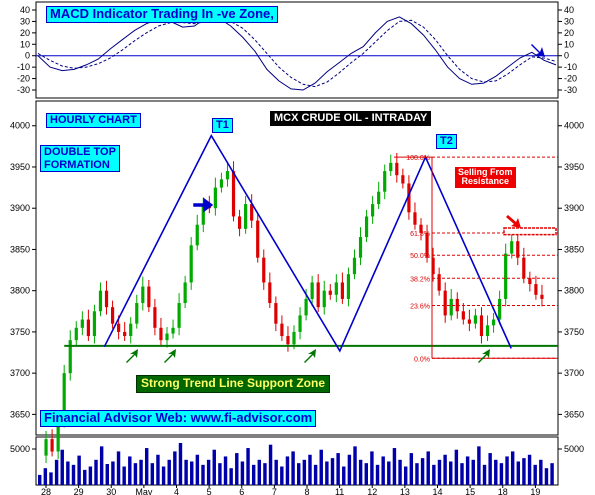 The width and height of the screenshot is (595, 495). I want to click on price-ytick-label-left: 3750, so click(20, 332).